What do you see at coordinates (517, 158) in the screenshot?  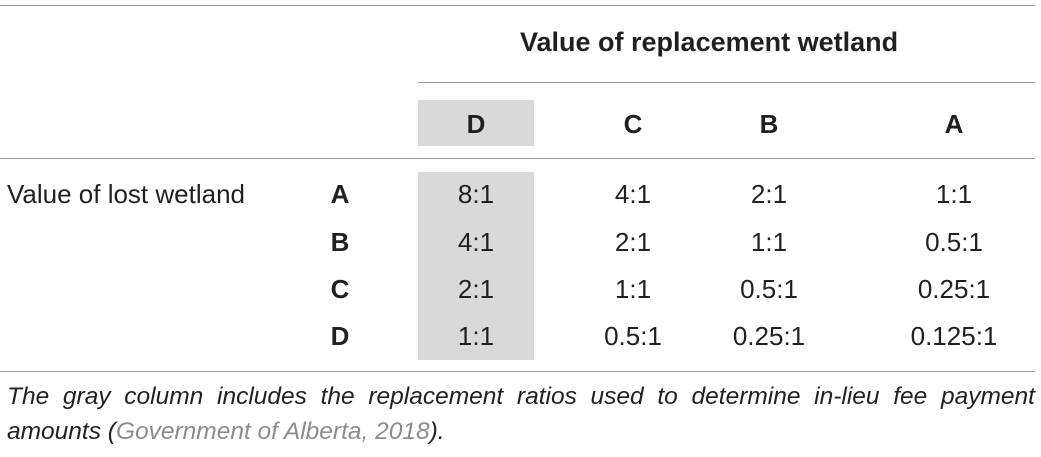 I see `header-bottom-rule` at bounding box center [517, 158].